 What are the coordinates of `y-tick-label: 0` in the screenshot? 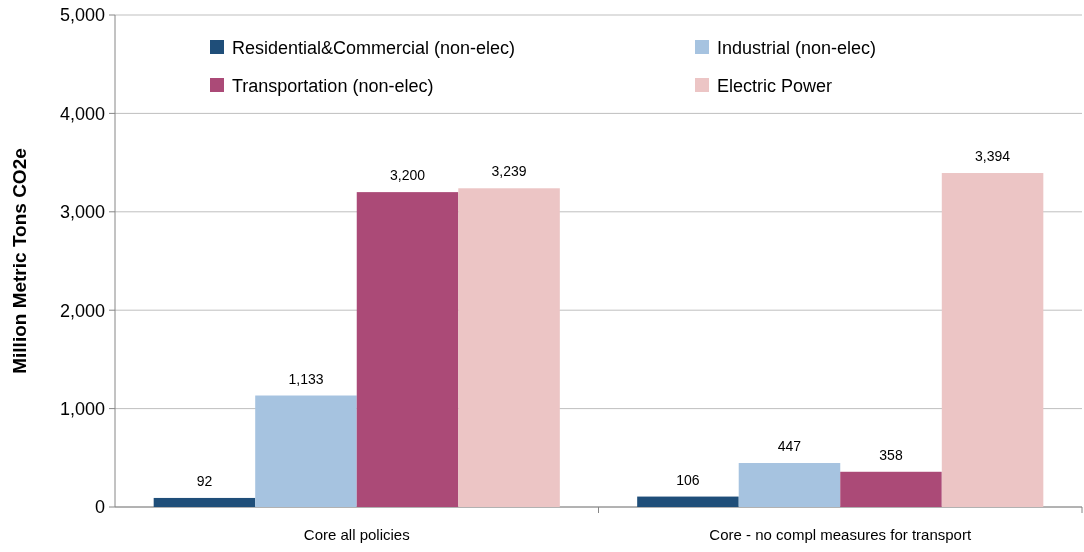 It's located at (99, 507).